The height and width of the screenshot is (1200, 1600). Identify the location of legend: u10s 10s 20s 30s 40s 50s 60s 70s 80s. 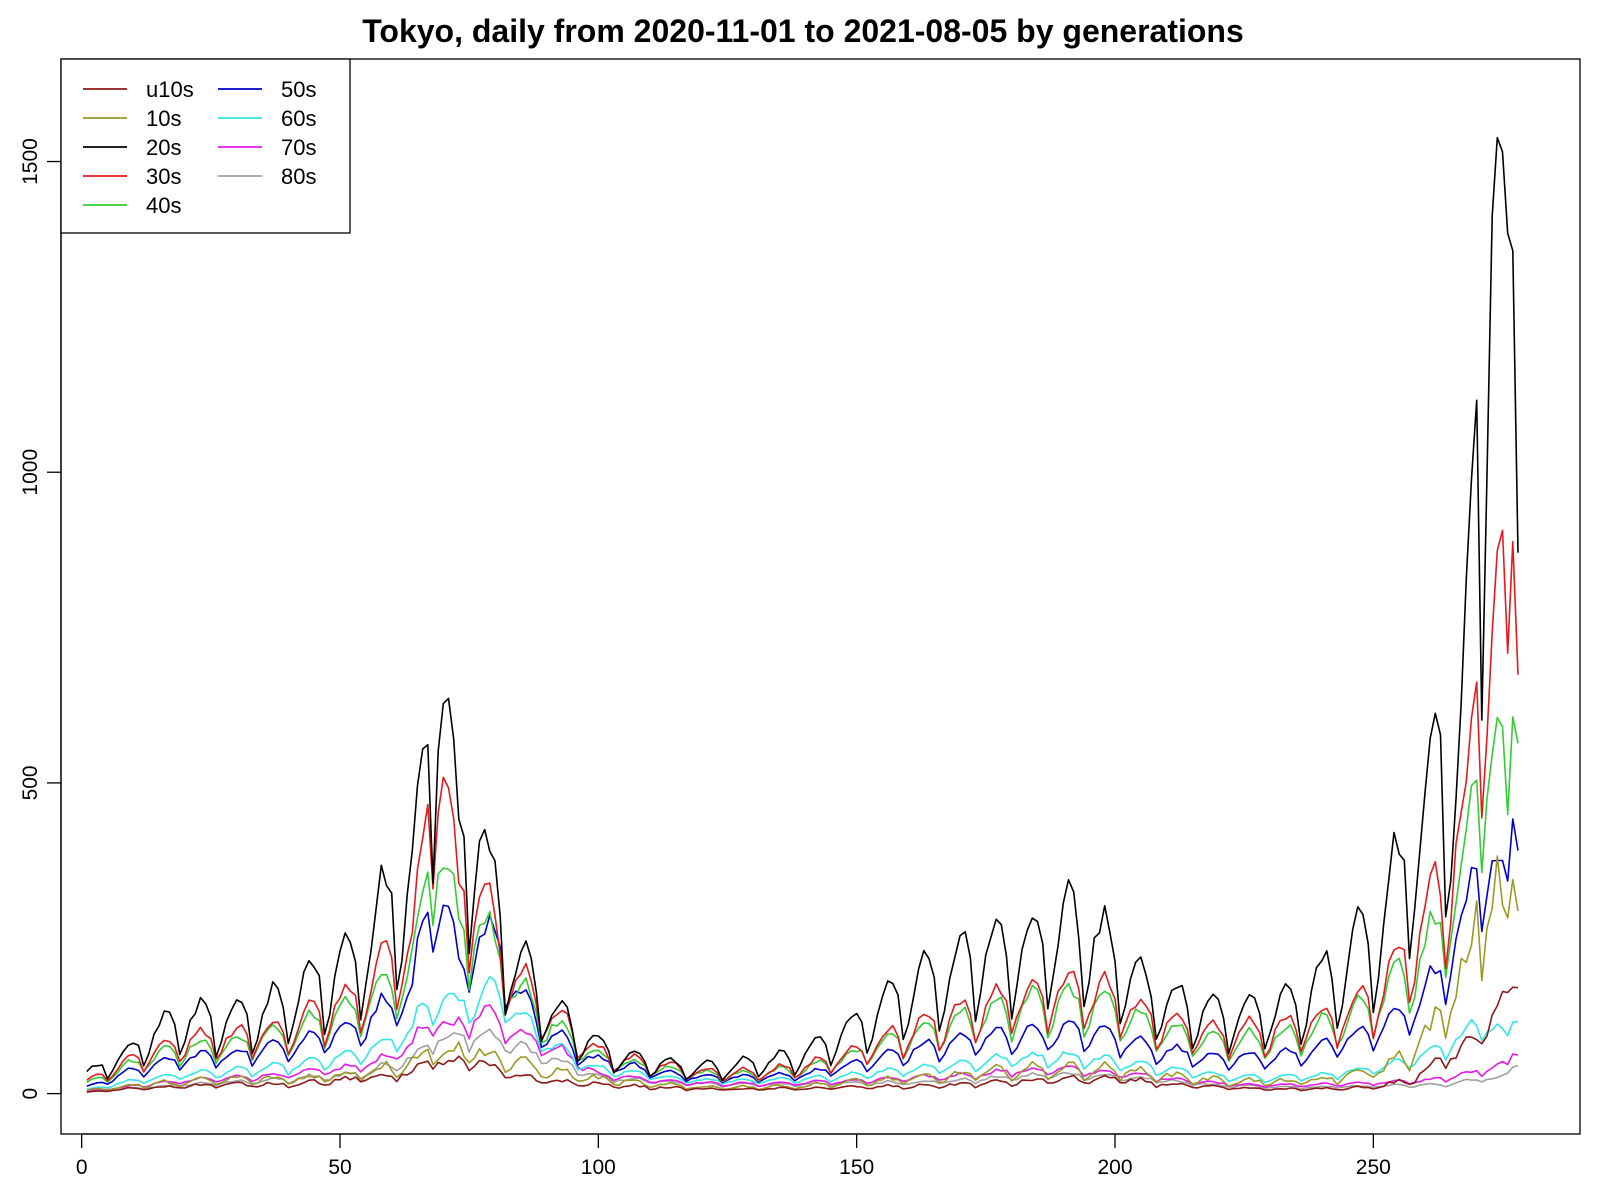
(205, 146).